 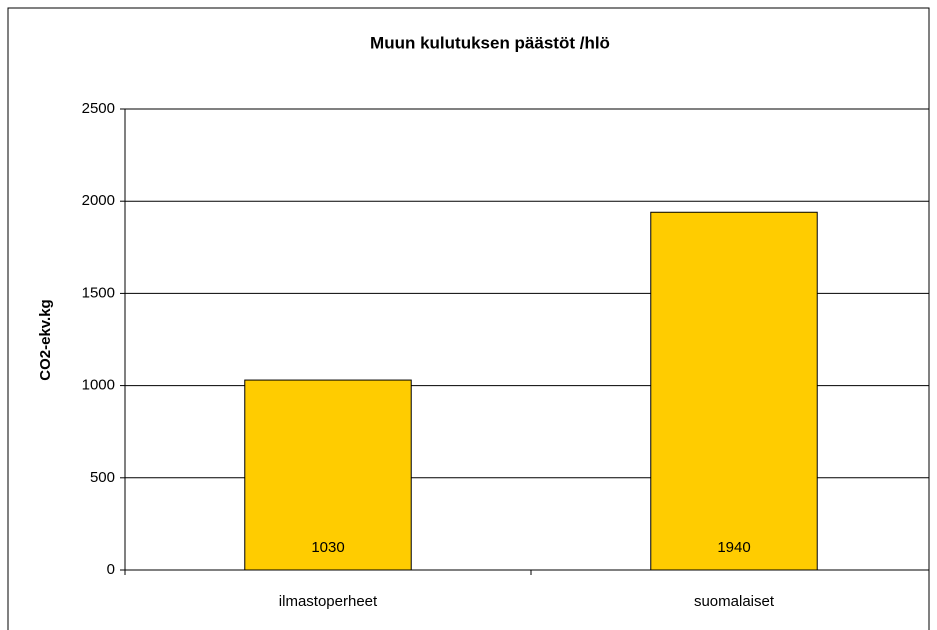 I want to click on y-tick-label: 1500, so click(x=98, y=292).